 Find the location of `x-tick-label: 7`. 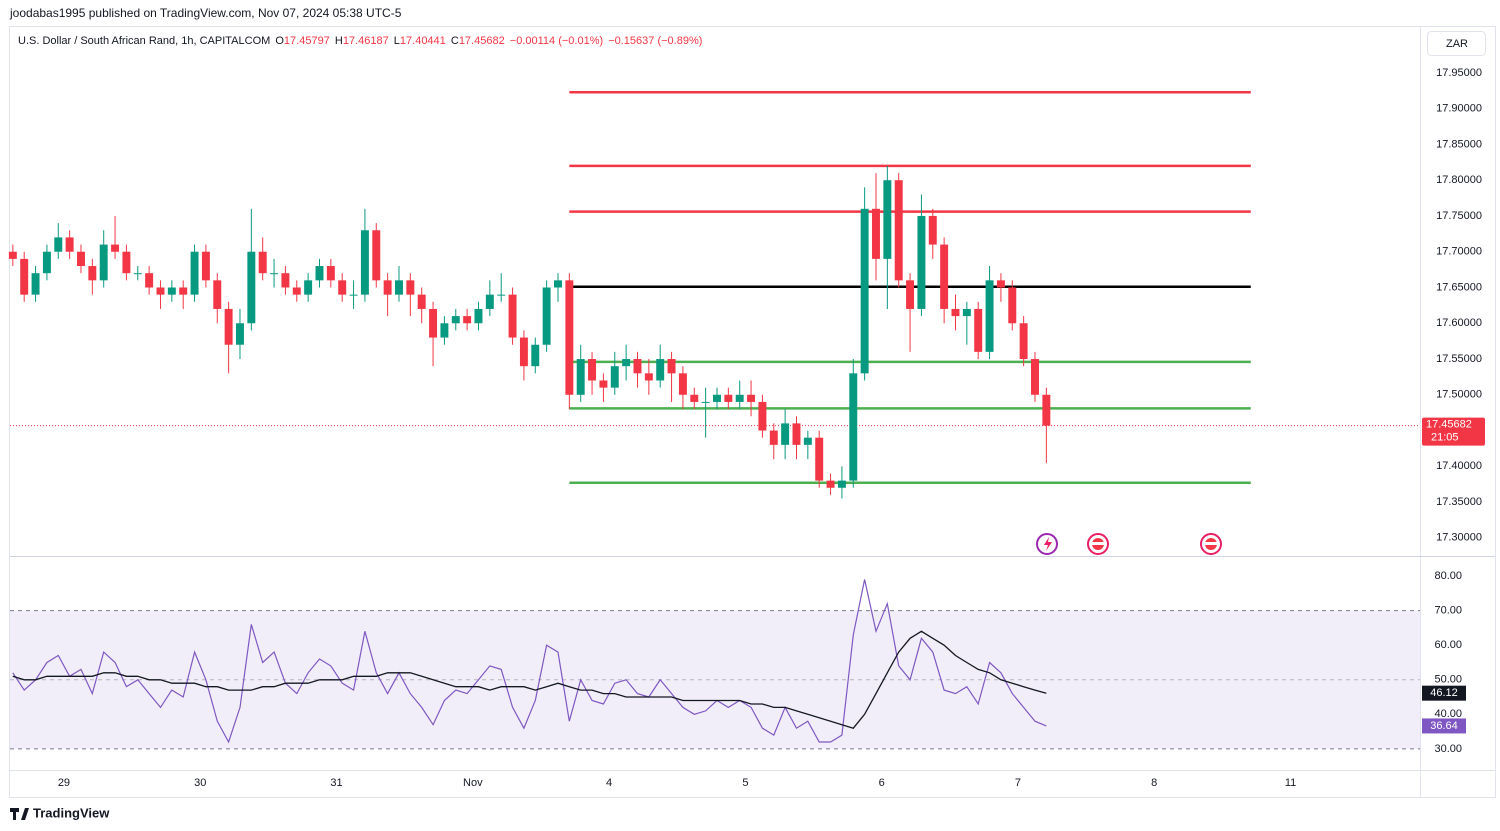

x-tick-label: 7 is located at coordinates (1018, 783).